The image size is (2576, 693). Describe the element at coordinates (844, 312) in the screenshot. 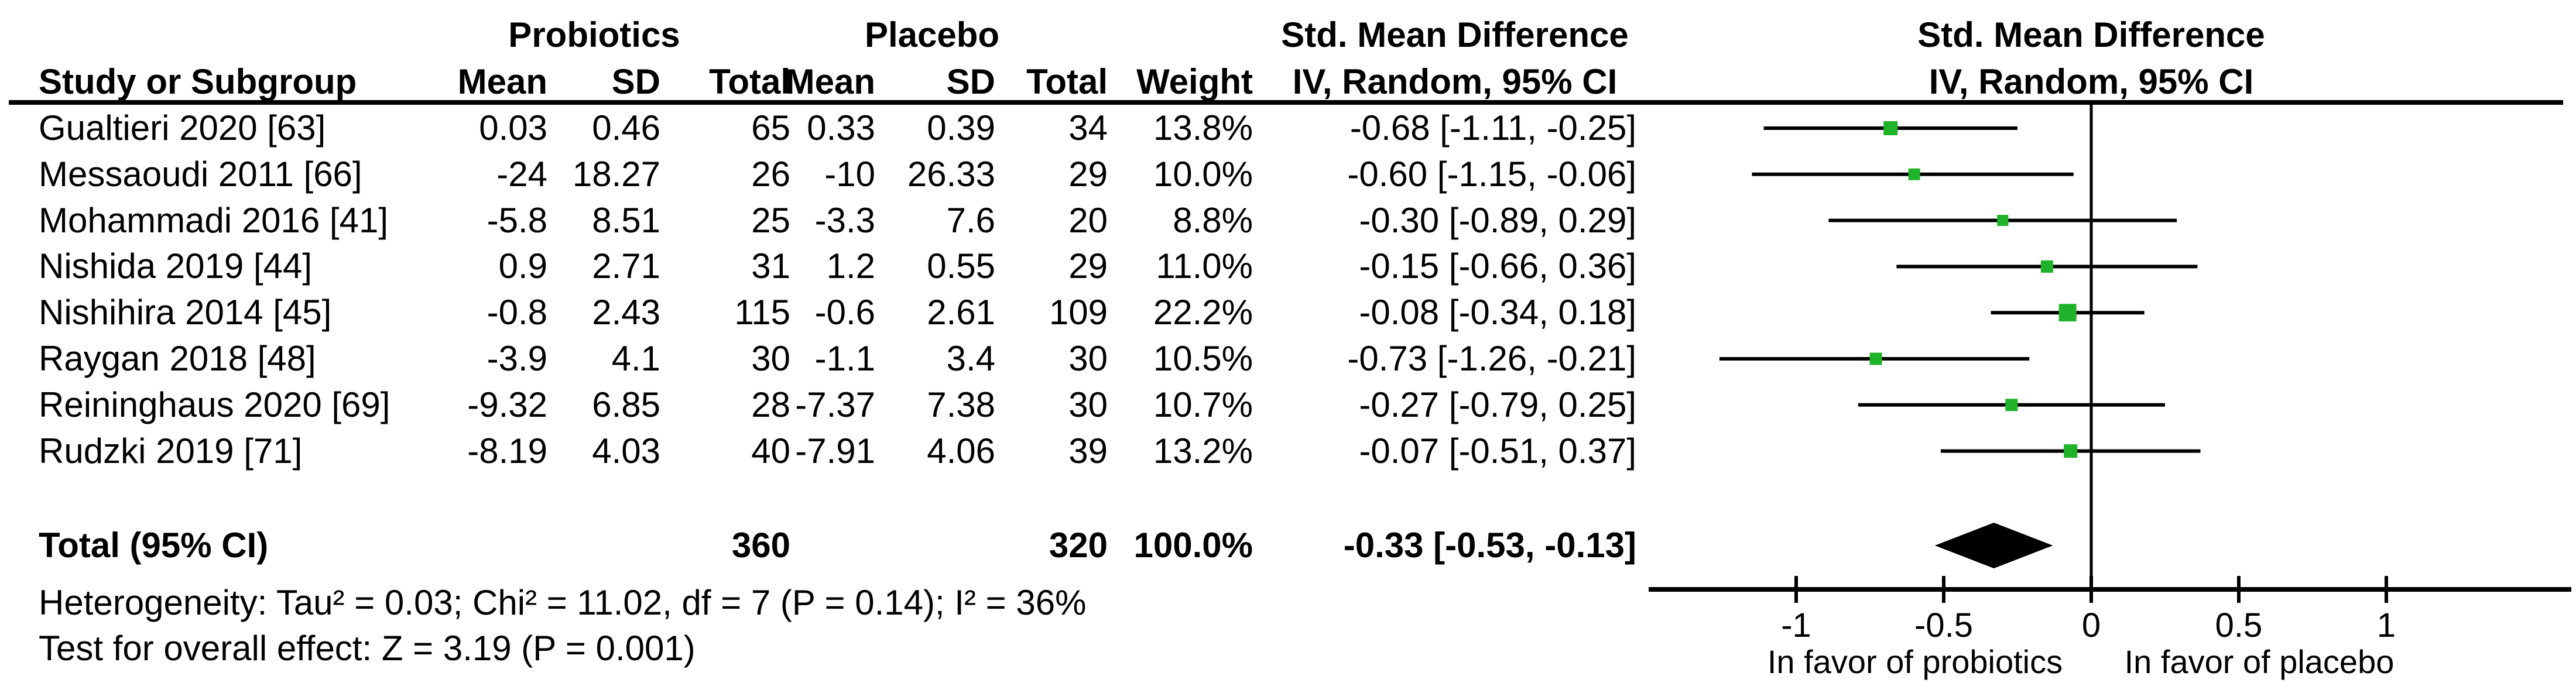

I see `placebo-mean-cell: -0.6` at that location.